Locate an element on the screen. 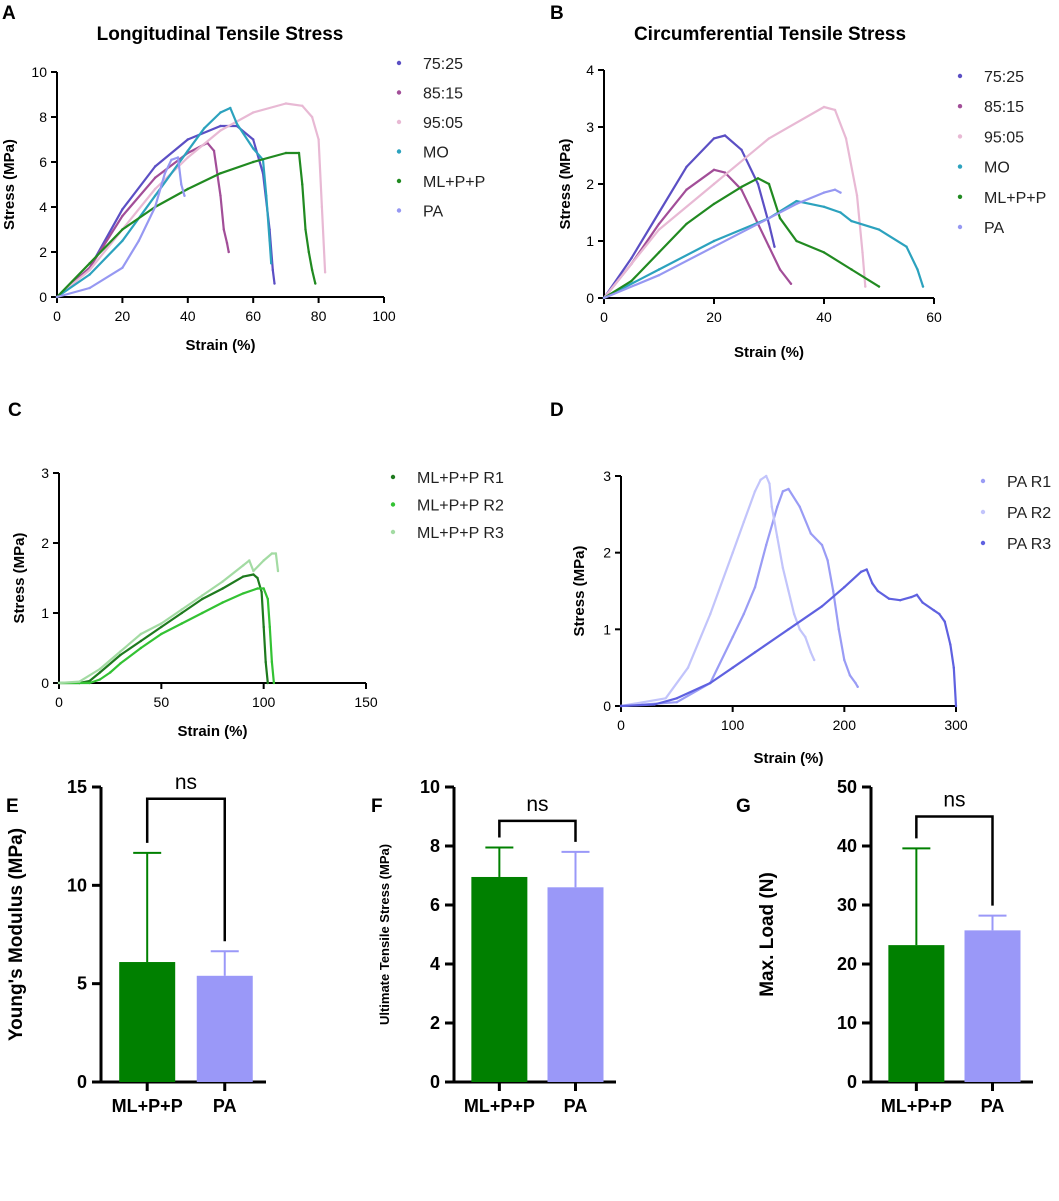 This screenshot has width=1059, height=1201. panel-label-b: B is located at coordinates (557, 13).